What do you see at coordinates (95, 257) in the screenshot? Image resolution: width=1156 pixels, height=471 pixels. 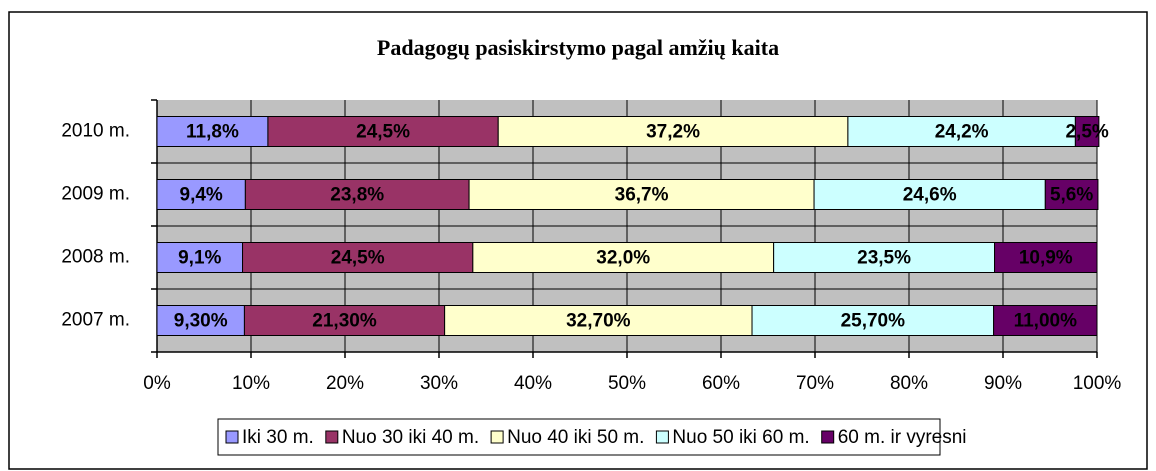 I see `y-tick-label: 2008 m.` at bounding box center [95, 257].